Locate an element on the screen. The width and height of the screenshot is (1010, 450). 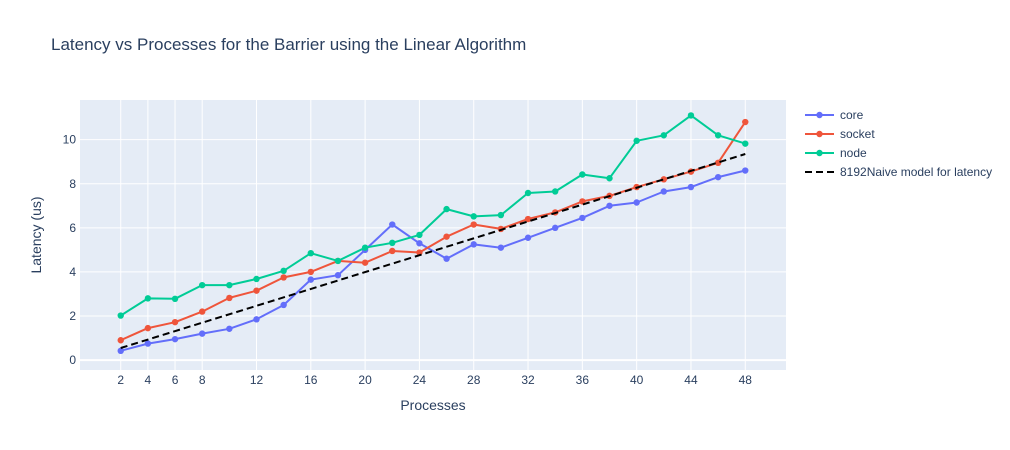
legend-label-core: core is located at coordinates (852, 115).